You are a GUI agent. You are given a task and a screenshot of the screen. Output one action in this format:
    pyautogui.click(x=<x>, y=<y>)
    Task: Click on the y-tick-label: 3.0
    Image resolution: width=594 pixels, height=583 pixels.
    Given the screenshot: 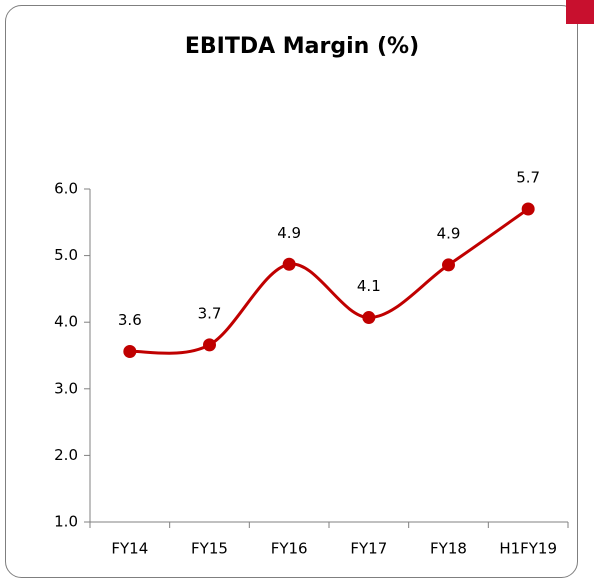 What is the action you would take?
    pyautogui.click(x=66, y=388)
    